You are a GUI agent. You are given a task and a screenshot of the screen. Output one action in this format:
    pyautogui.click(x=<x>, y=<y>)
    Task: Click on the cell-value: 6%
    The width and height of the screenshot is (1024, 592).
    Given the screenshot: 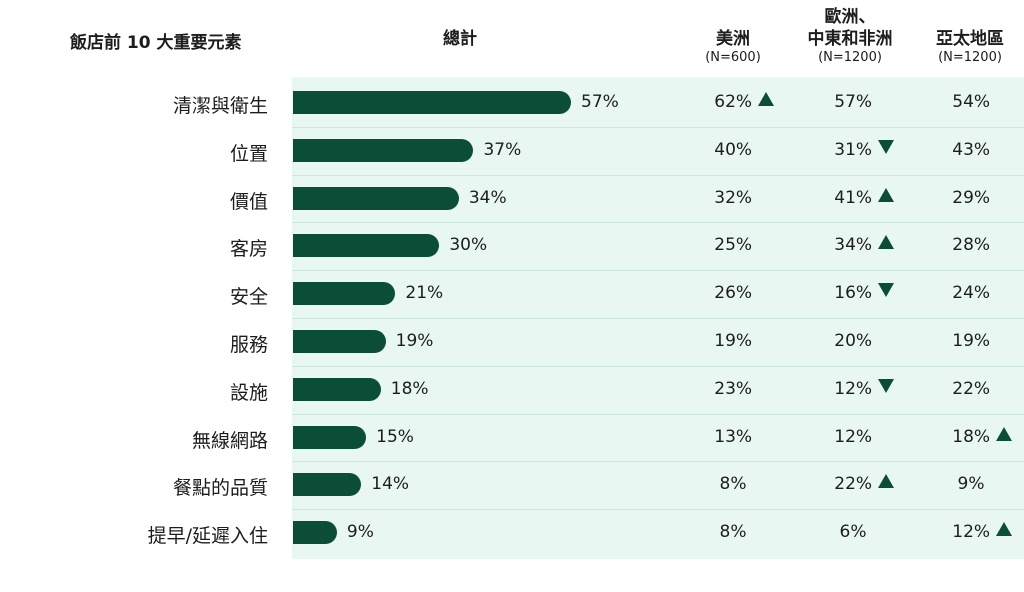 What is the action you would take?
    pyautogui.click(x=853, y=532)
    